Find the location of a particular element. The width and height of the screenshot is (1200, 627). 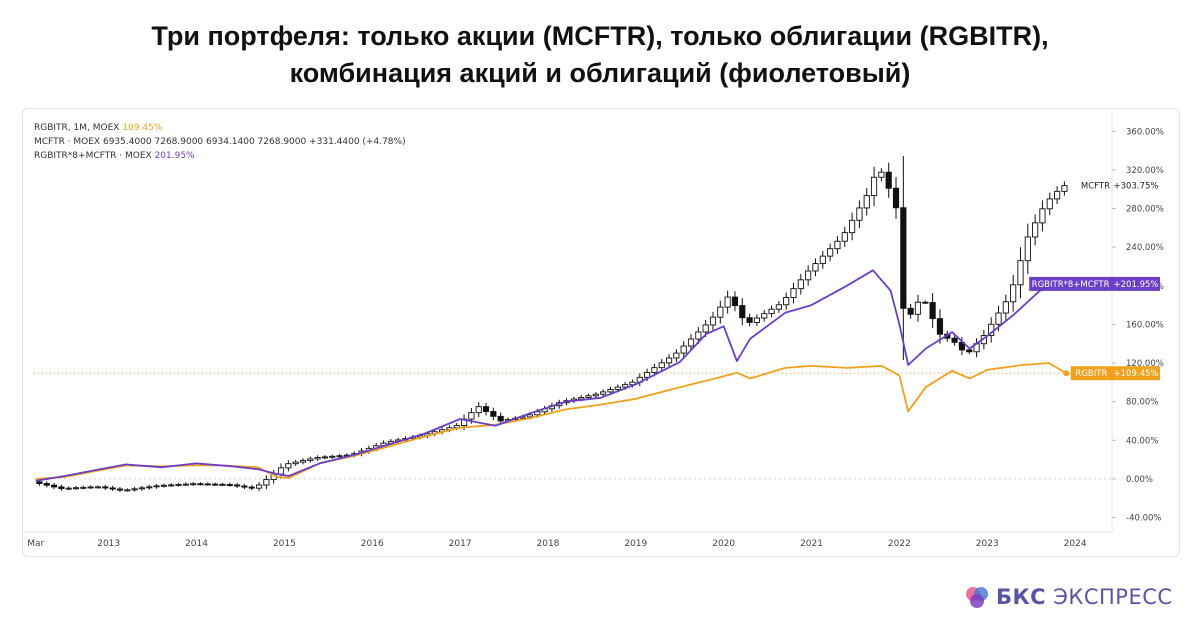

rgbitr-last-point is located at coordinates (1066, 373).